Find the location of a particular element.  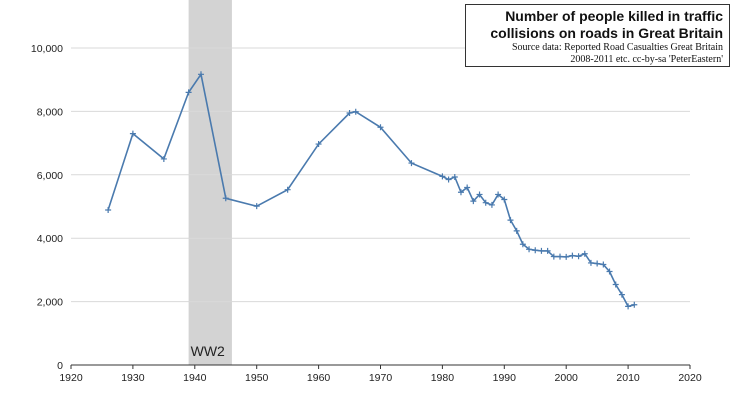

x-tick-label: 1920 is located at coordinates (71, 378).